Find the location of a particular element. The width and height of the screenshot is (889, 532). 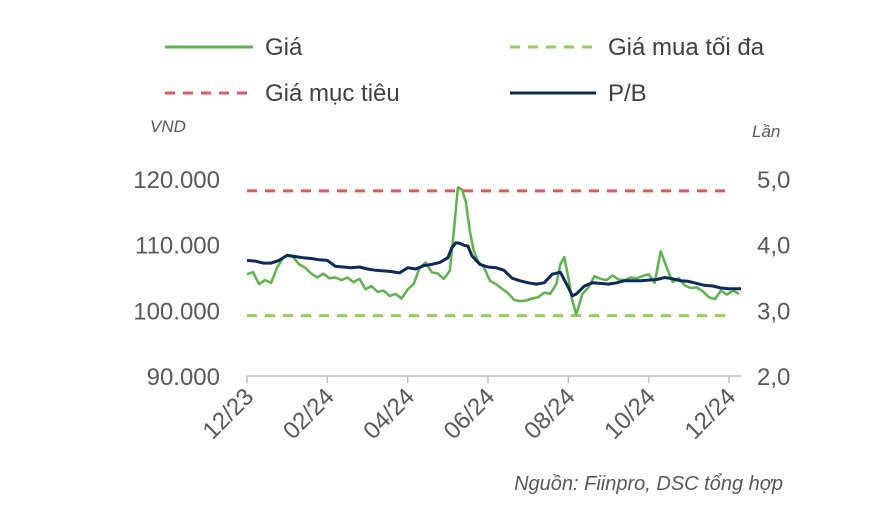

y-left-tick-label: 90.000 is located at coordinates (183, 377).